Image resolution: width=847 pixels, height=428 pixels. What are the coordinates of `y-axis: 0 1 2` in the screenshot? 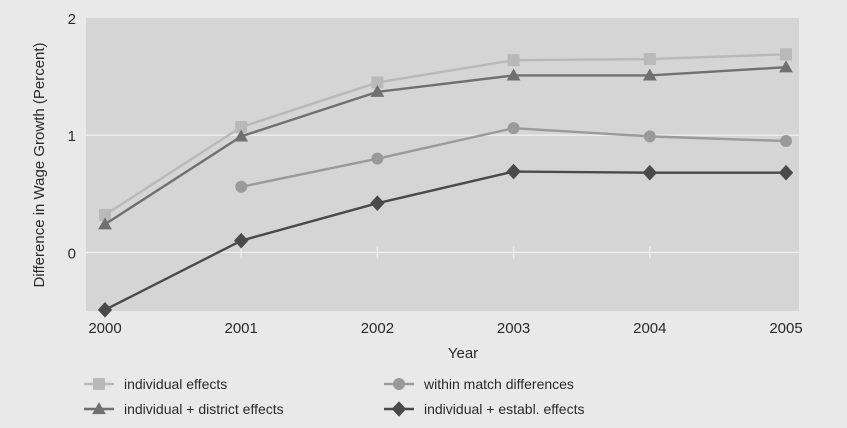 It's located at (72, 136).